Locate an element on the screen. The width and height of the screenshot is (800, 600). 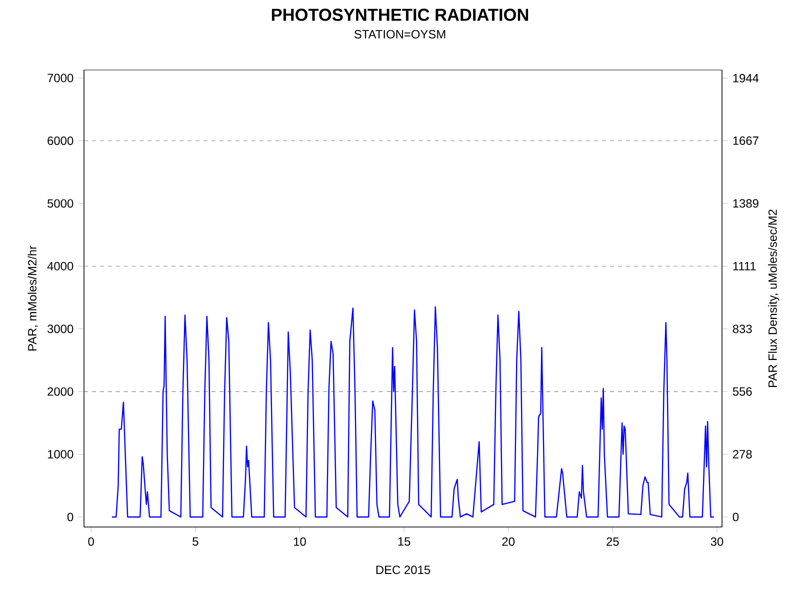
x-tick-label: 25 is located at coordinates (612, 541).